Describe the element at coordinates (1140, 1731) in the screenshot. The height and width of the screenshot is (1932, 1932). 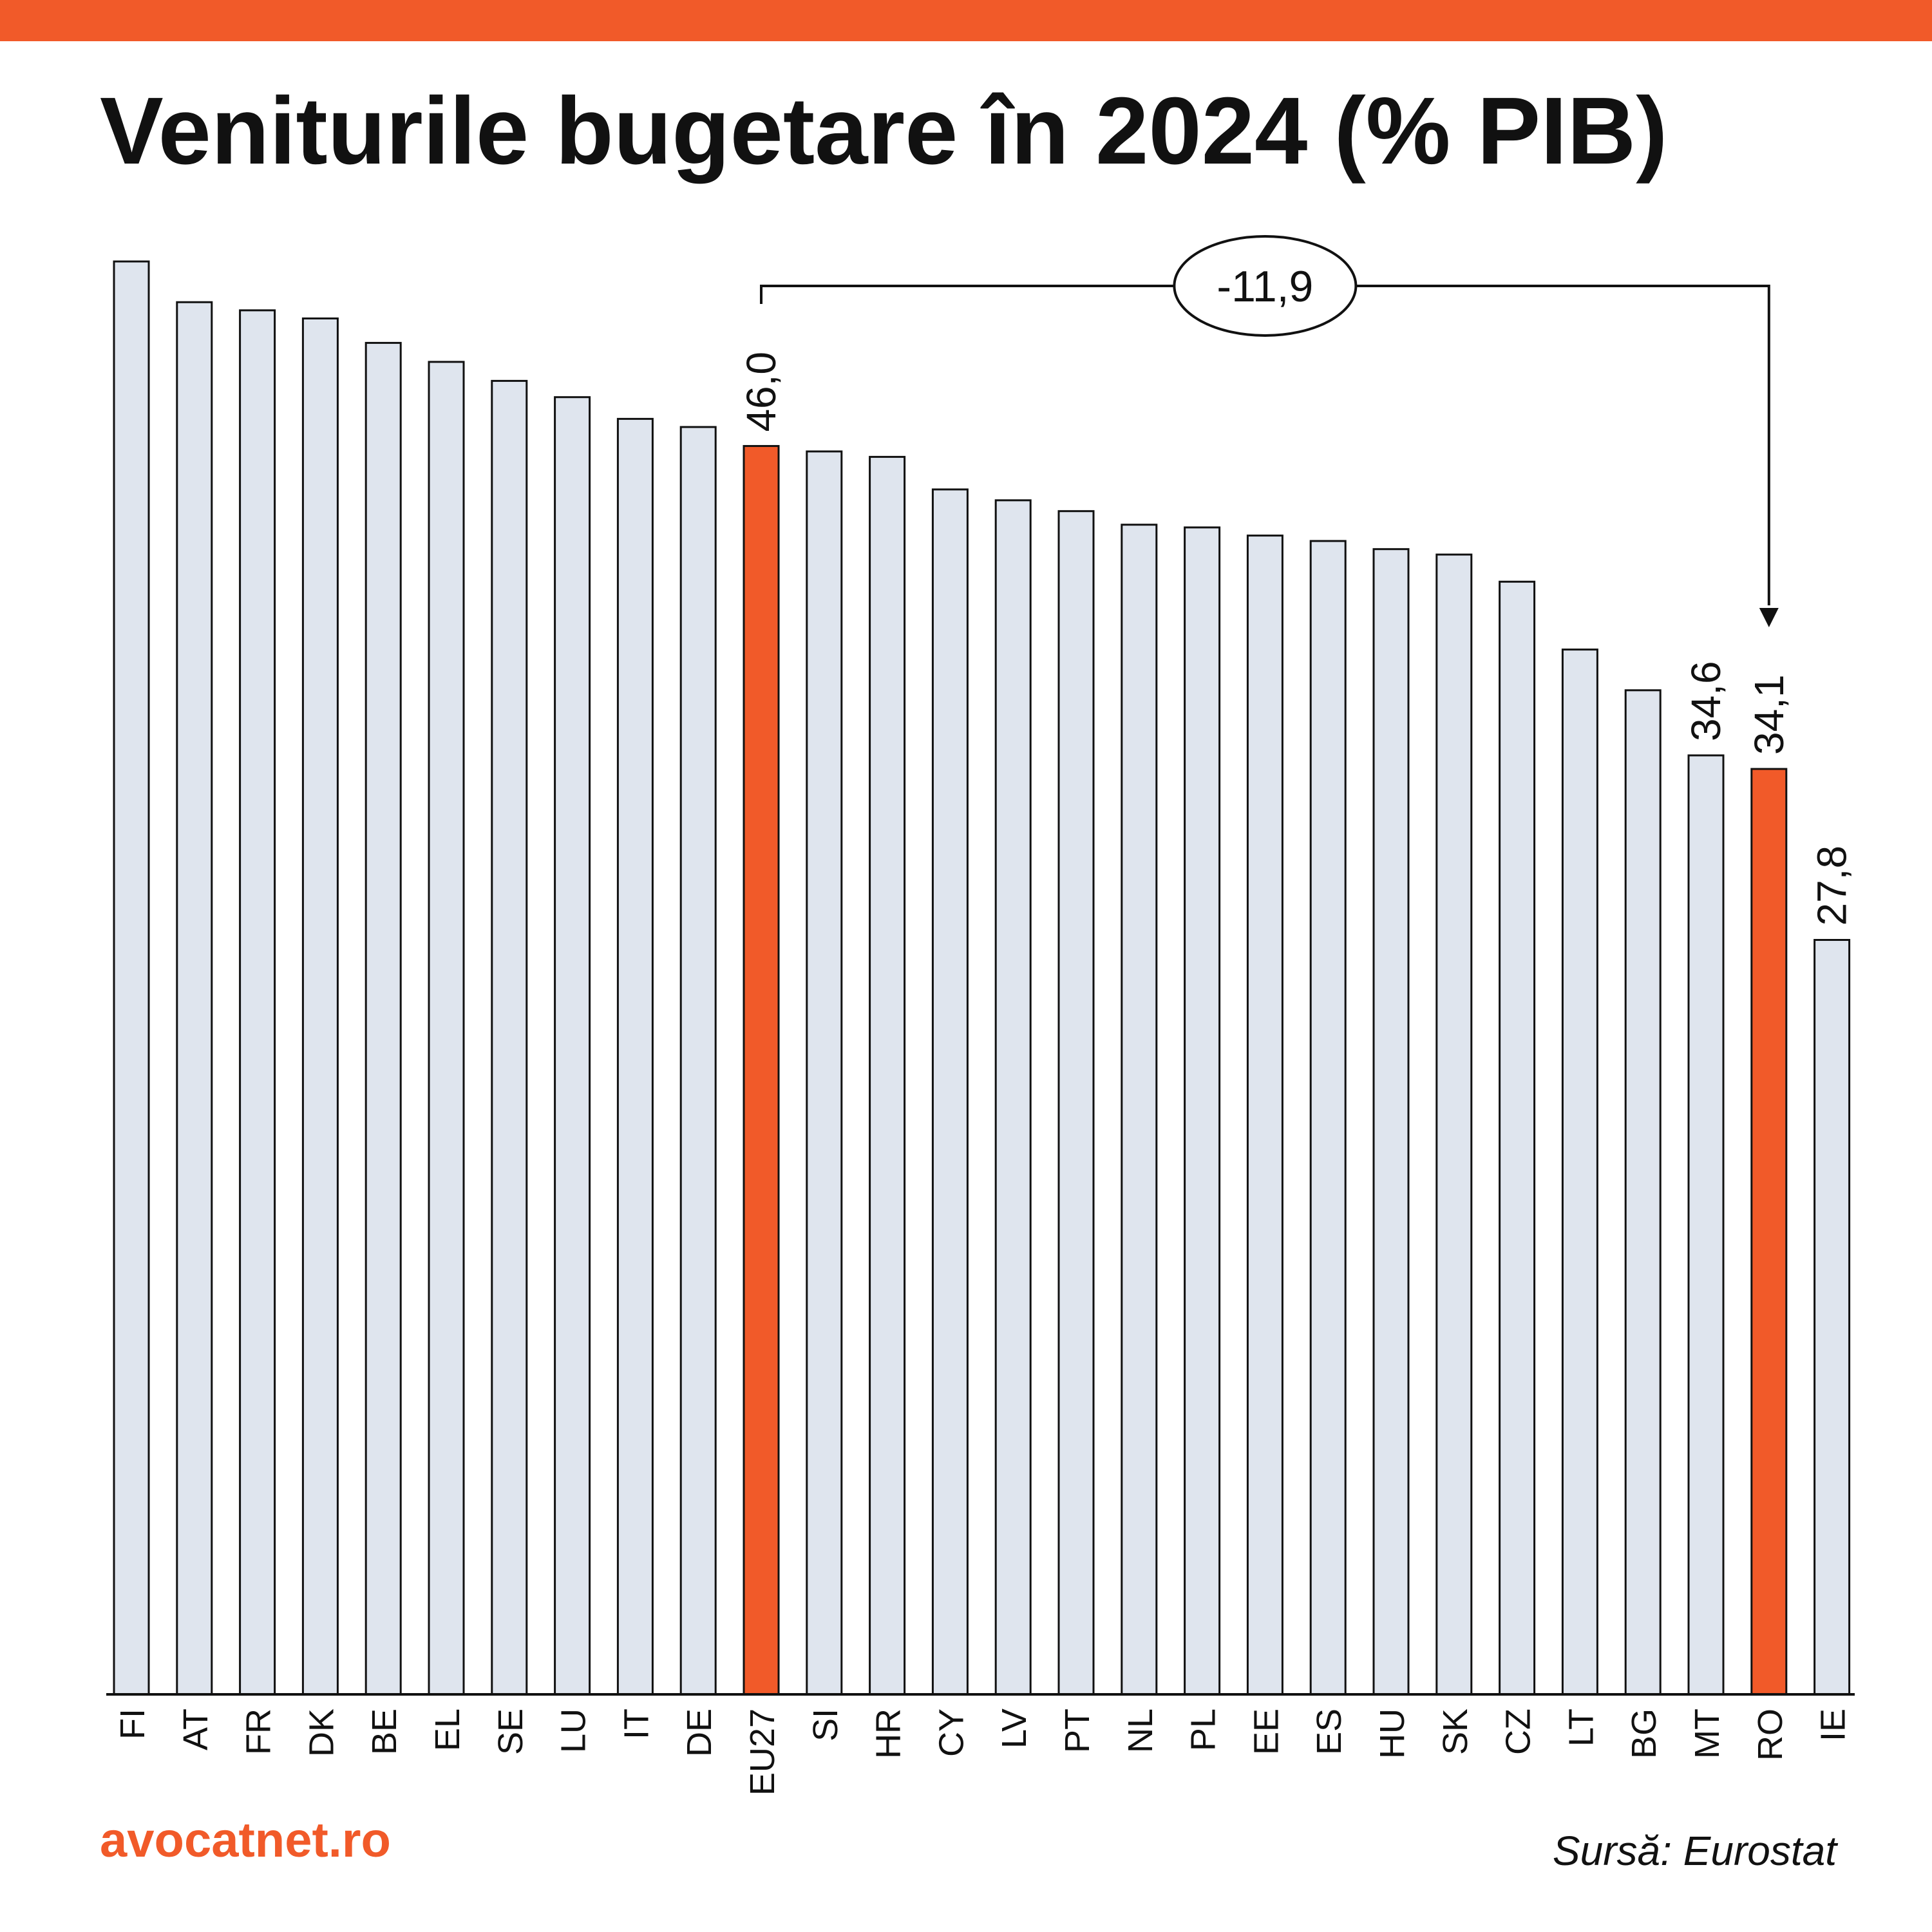
I see `x-tick-label-nl: NL` at that location.